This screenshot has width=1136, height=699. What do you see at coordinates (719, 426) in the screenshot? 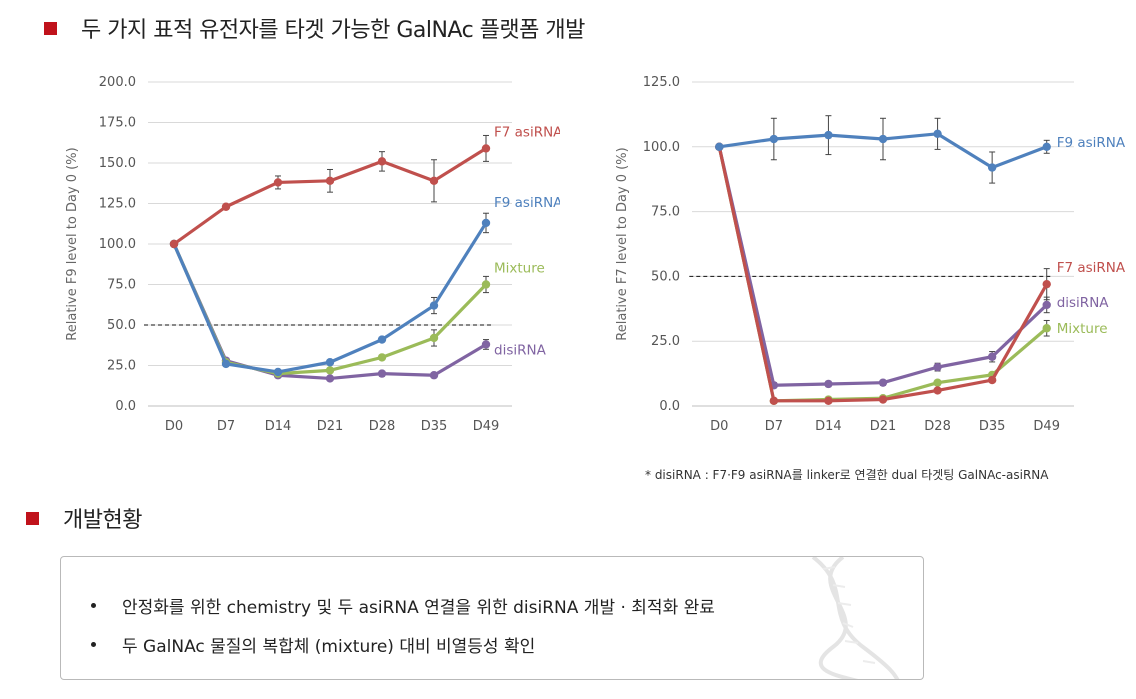
I see `x-tick-label: D0` at bounding box center [719, 426].